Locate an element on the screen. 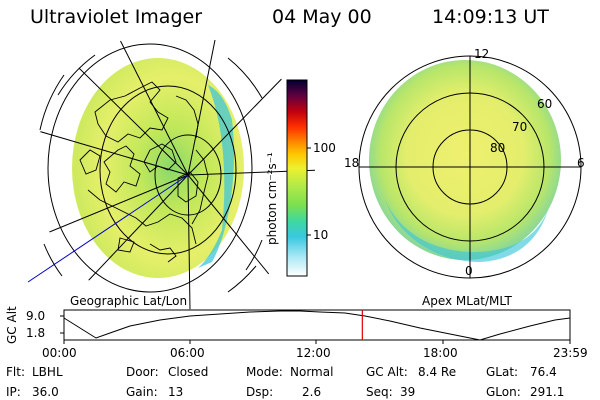 The image size is (600, 400). info-flt-value: LBHL is located at coordinates (47, 372).